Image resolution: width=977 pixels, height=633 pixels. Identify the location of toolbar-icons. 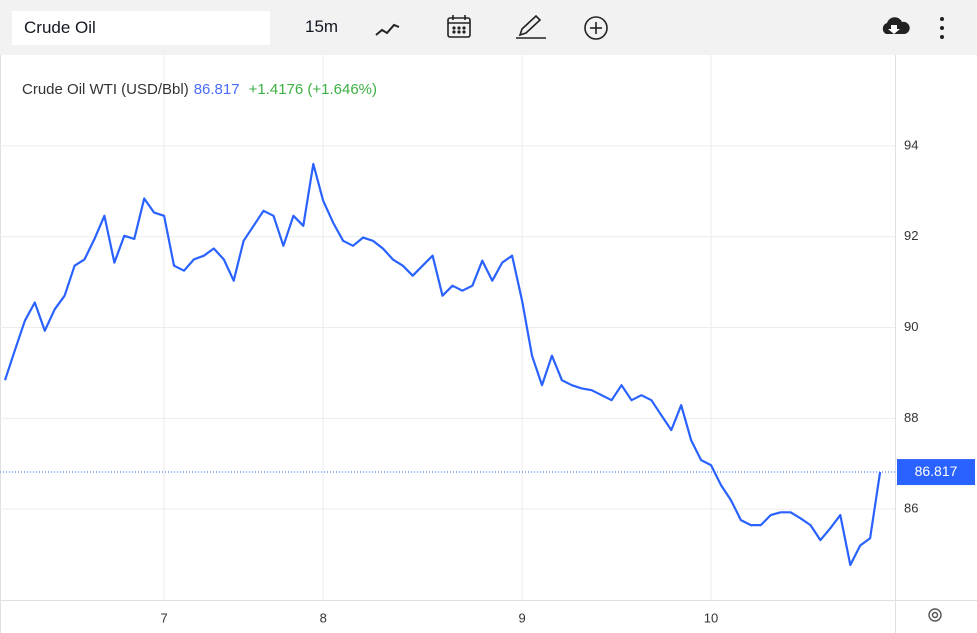
(659, 27).